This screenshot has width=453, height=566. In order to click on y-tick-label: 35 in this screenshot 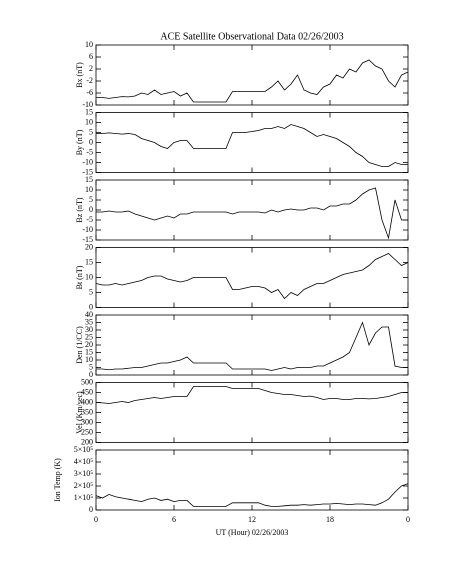, I will do `click(89, 321)`.